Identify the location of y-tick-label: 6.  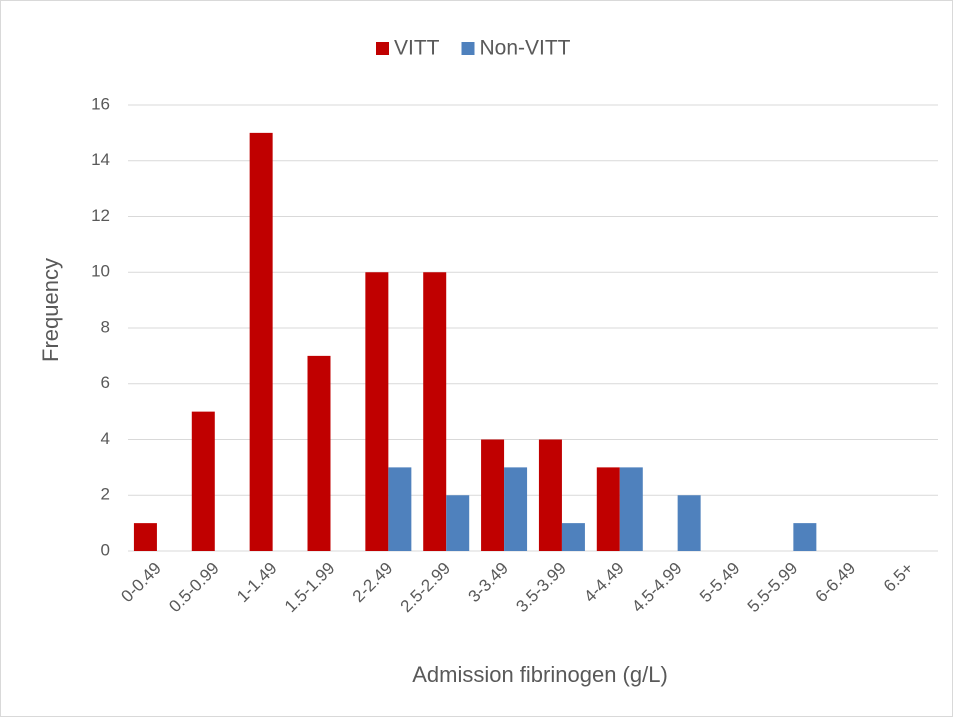
(105, 382).